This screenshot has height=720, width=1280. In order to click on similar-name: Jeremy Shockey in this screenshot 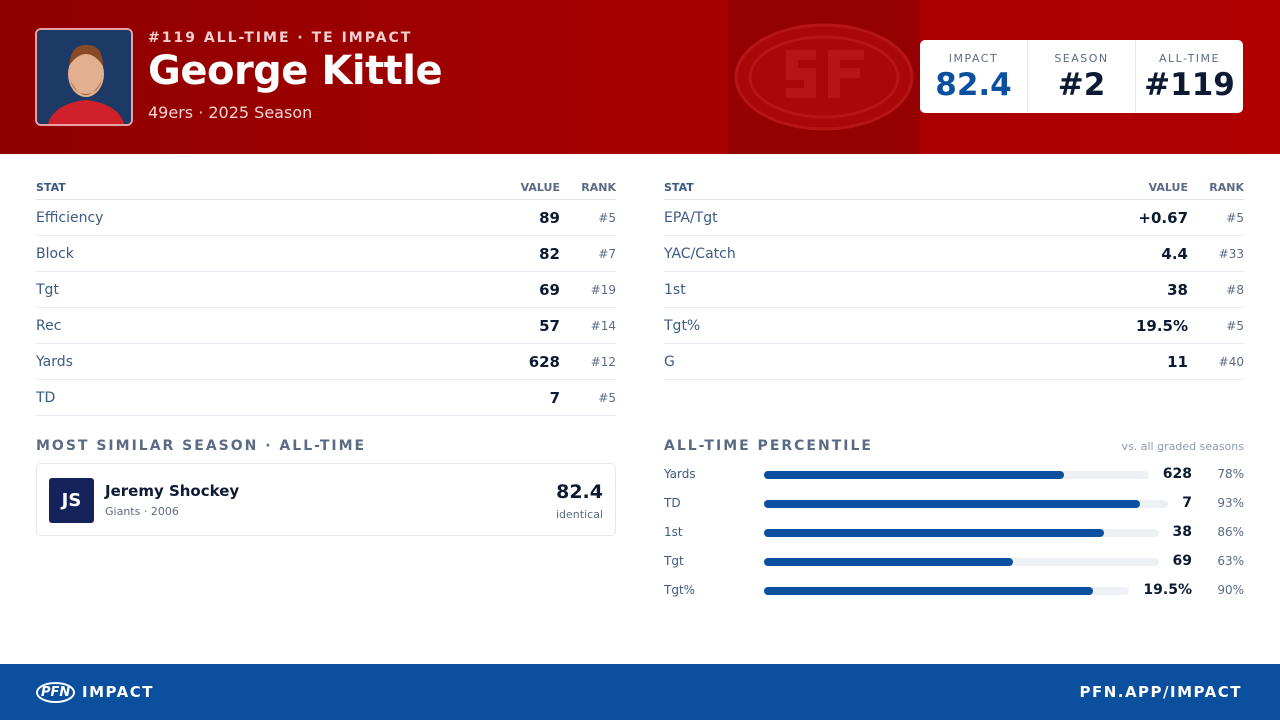, I will do `click(172, 491)`.